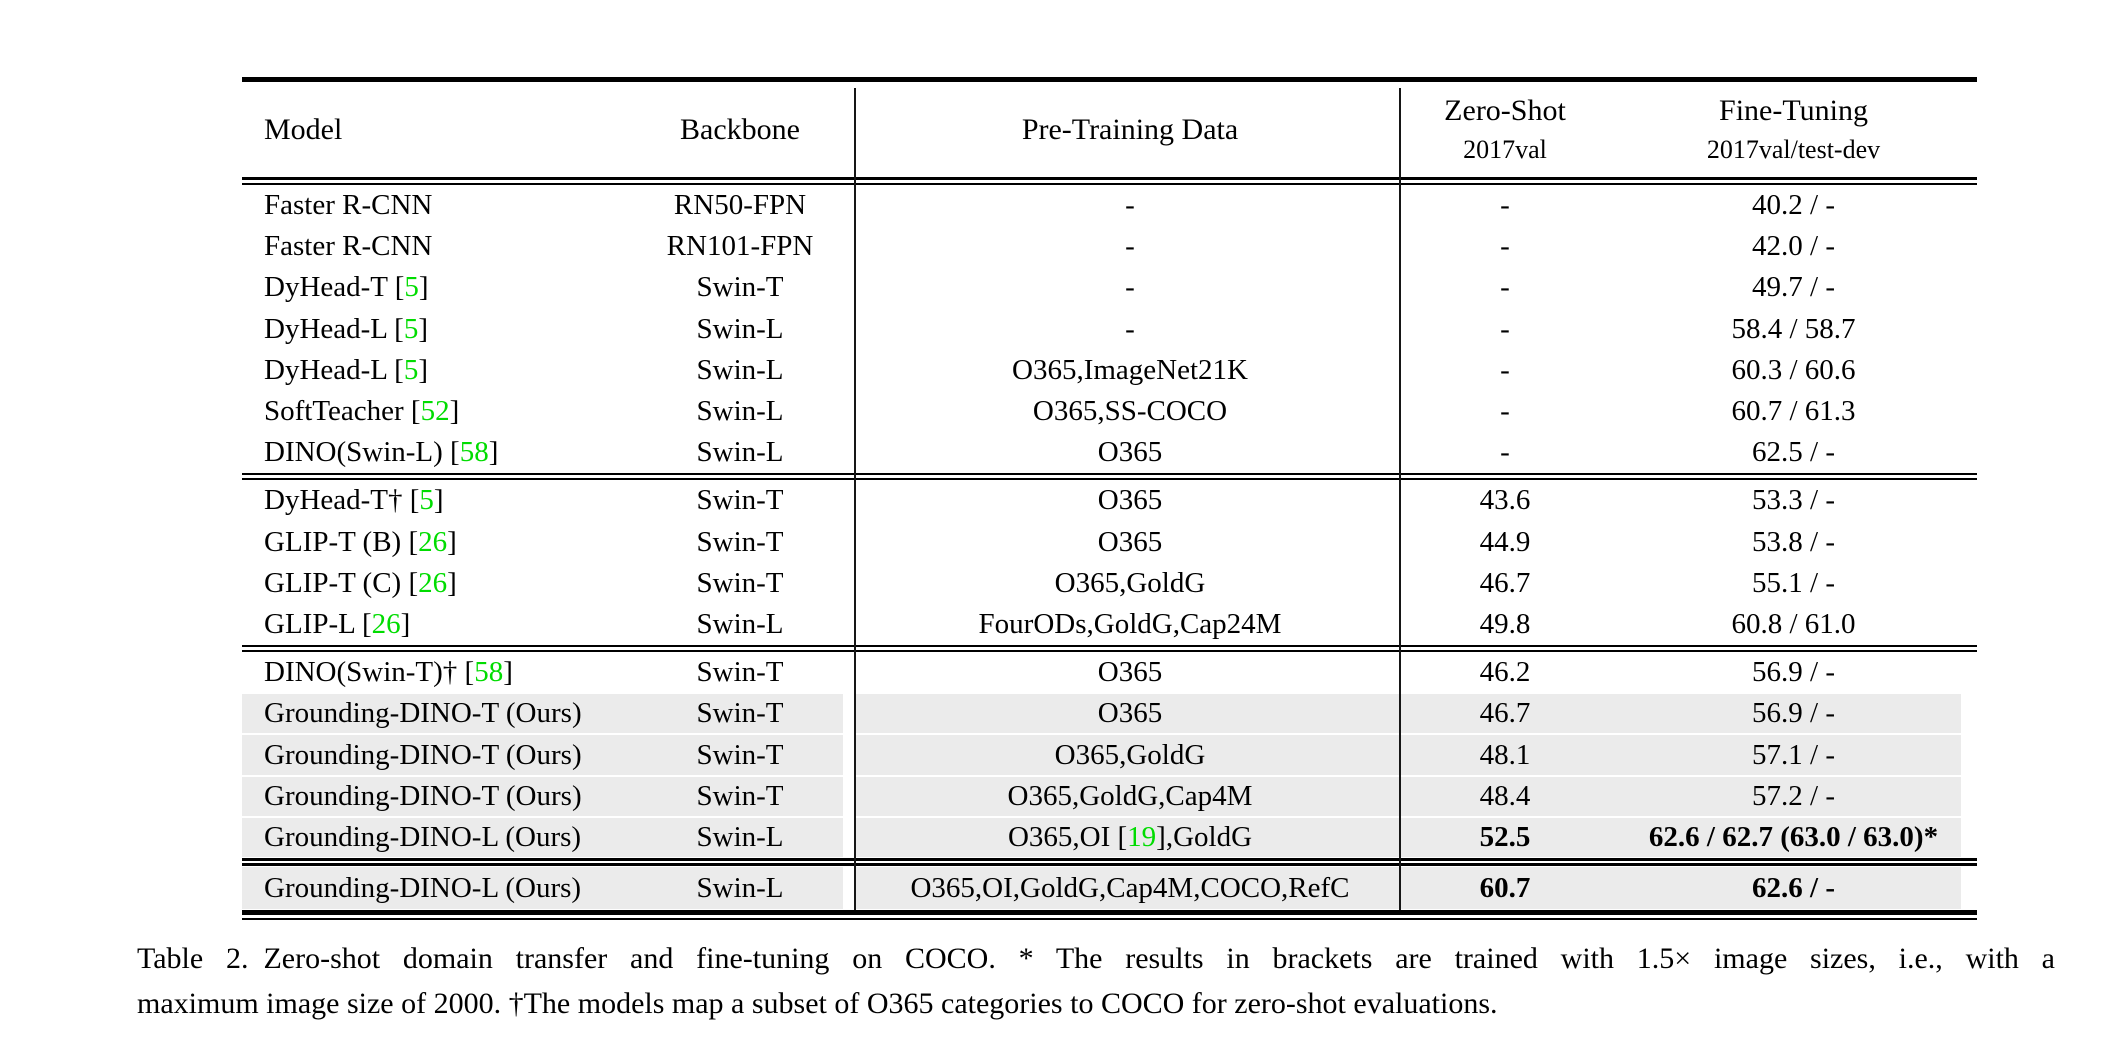 The width and height of the screenshot is (2116, 1049). Describe the element at coordinates (431, 287) in the screenshot. I see `cell-model: DyHead-T [5]` at that location.